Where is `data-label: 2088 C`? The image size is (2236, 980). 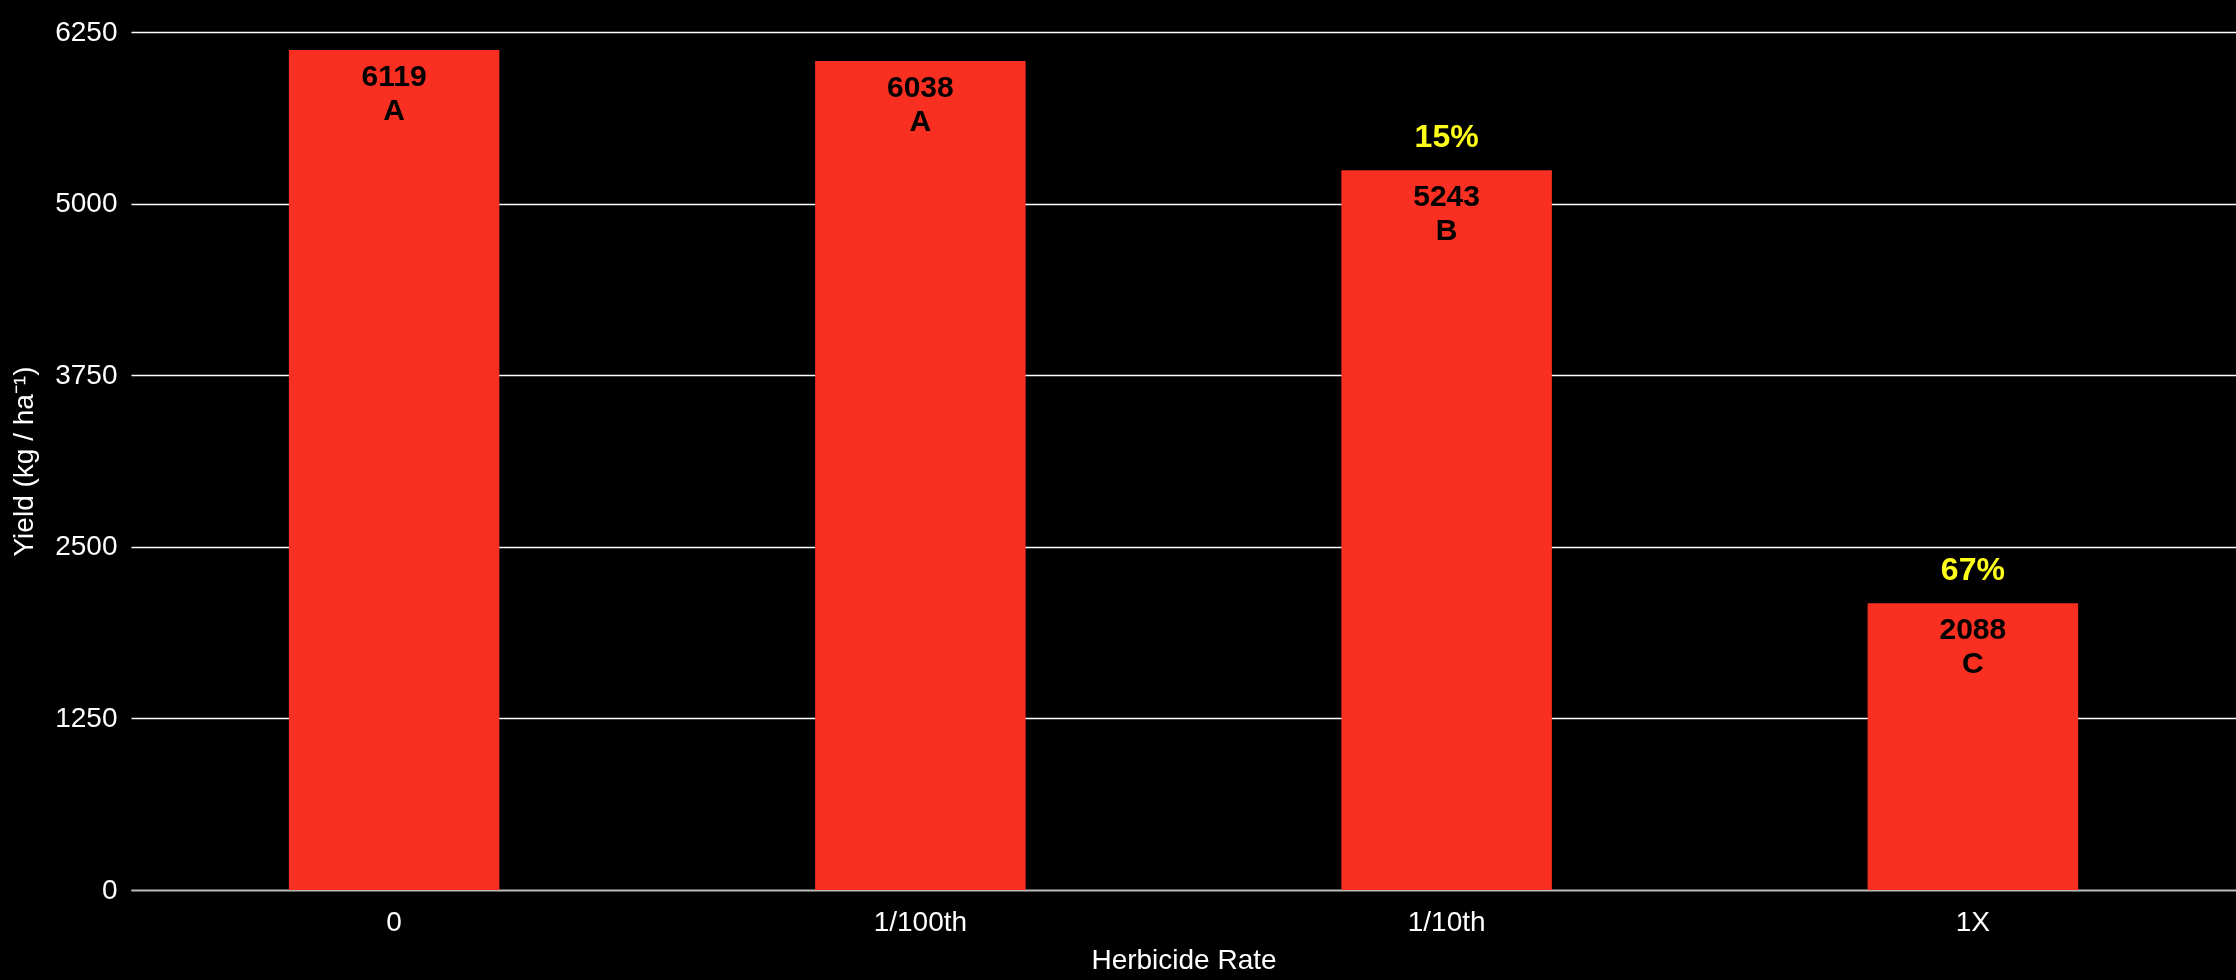
data-label: 2088 C is located at coordinates (1973, 646).